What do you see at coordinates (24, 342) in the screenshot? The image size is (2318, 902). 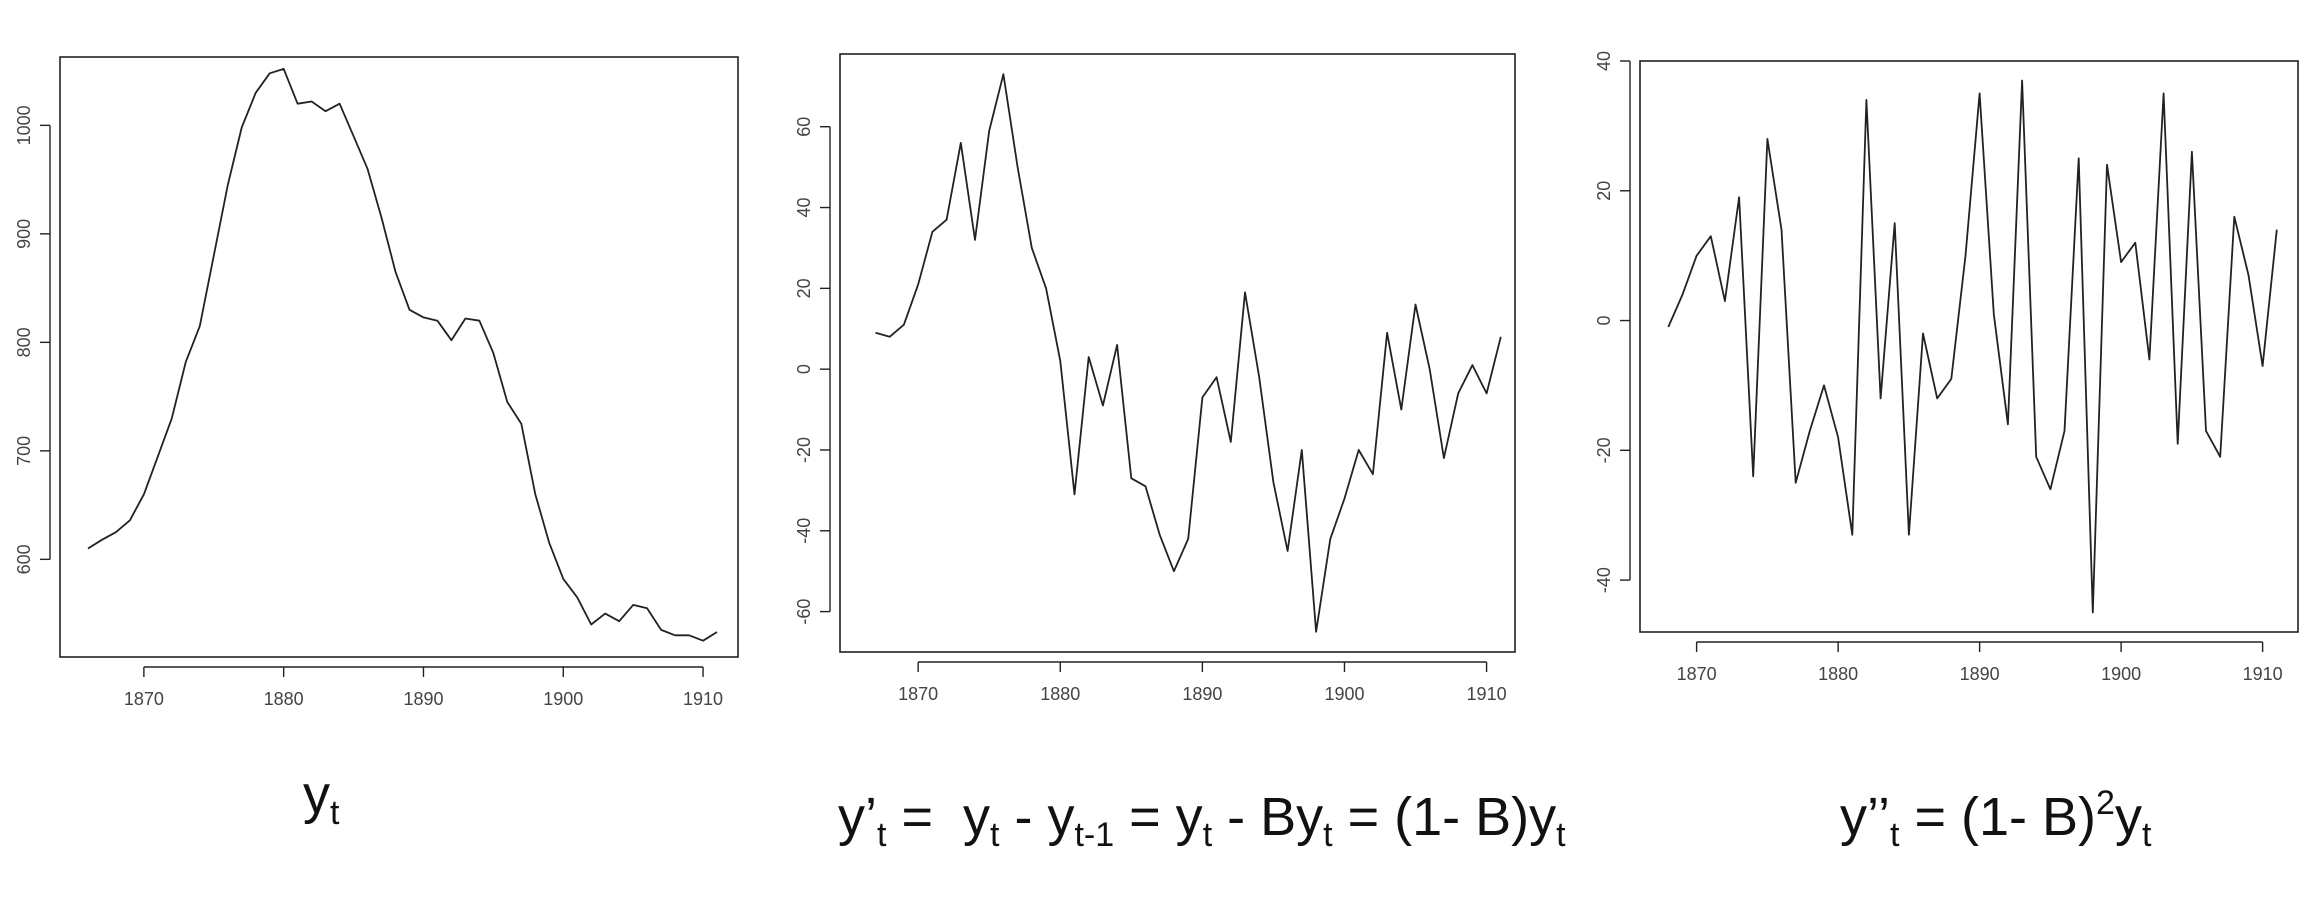 I see `y-tick-label: 800` at bounding box center [24, 342].